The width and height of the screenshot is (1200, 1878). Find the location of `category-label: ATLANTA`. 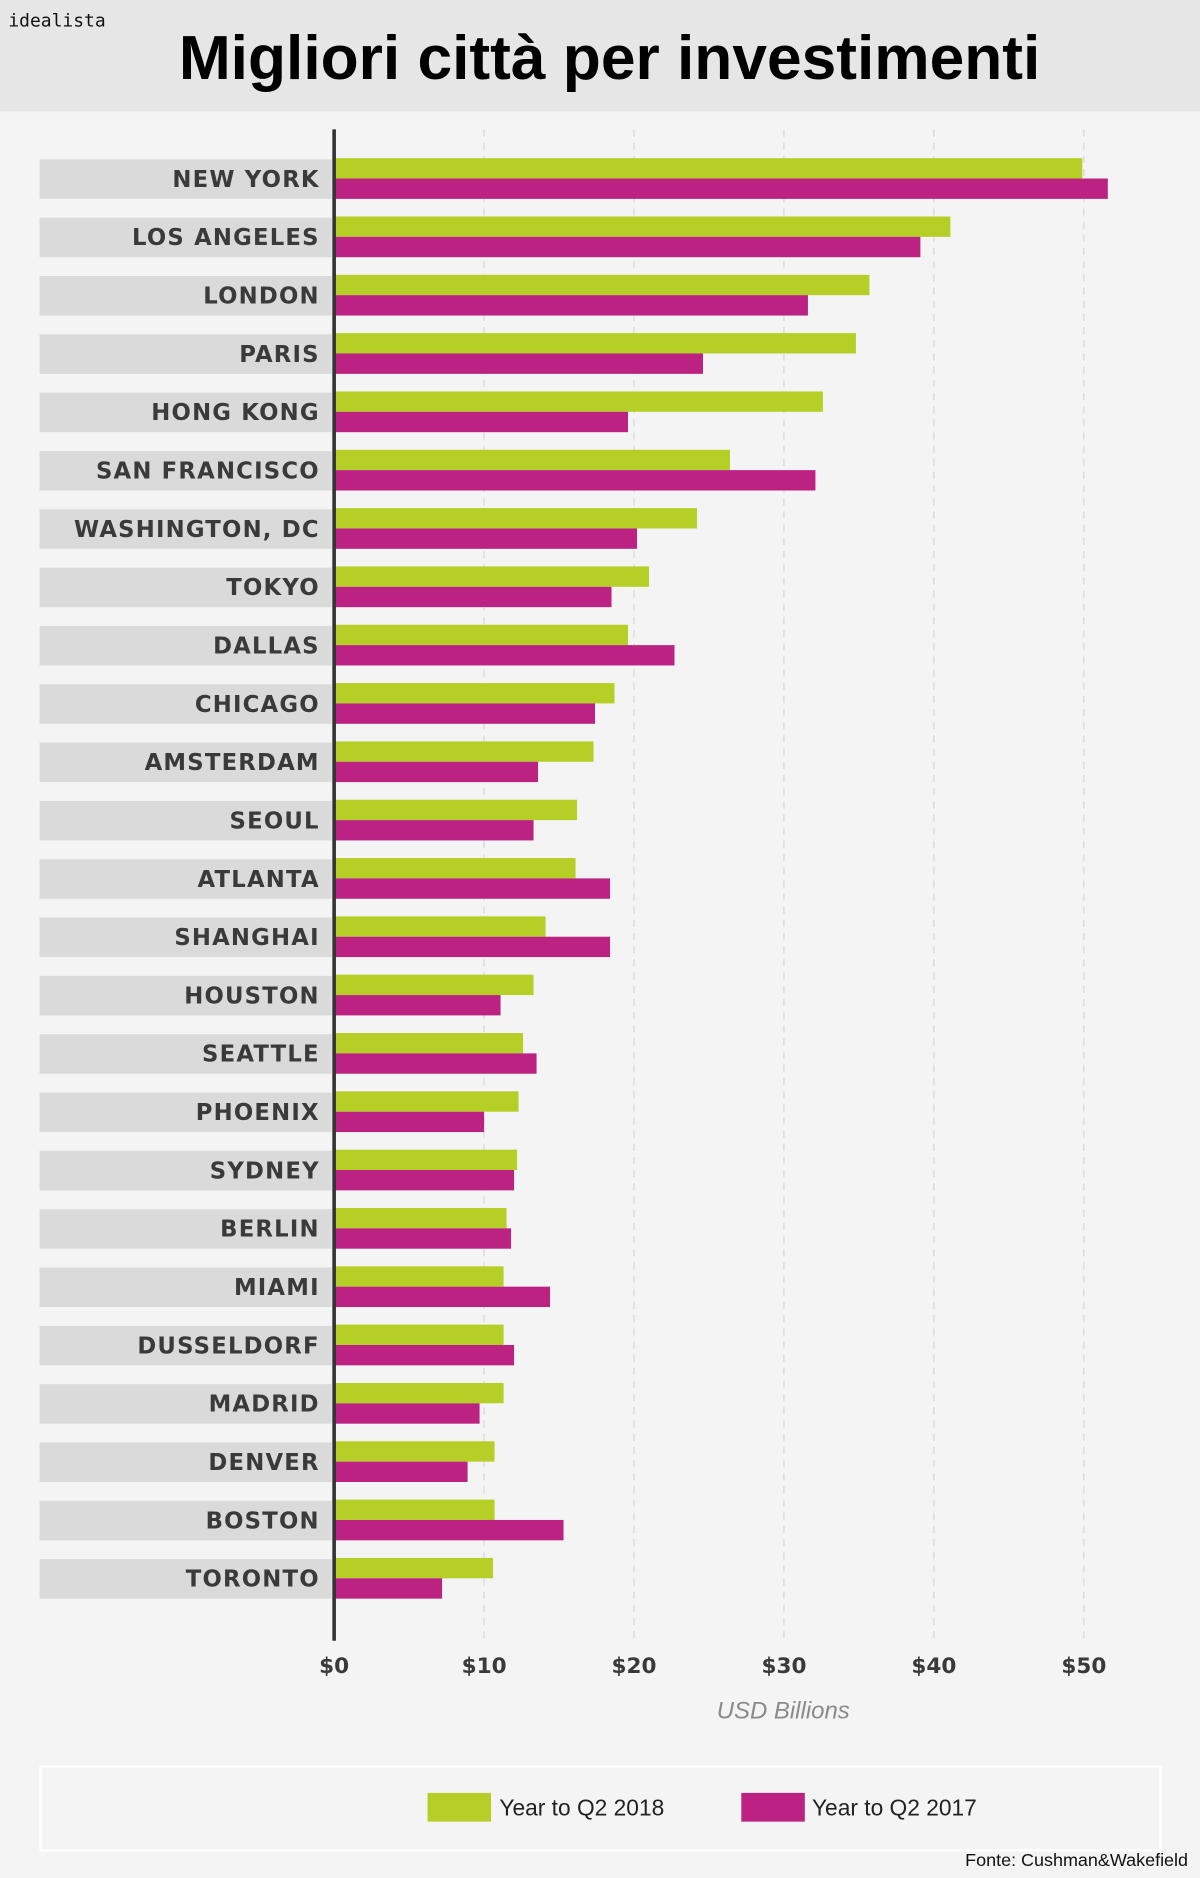

category-label: ATLANTA is located at coordinates (259, 880).